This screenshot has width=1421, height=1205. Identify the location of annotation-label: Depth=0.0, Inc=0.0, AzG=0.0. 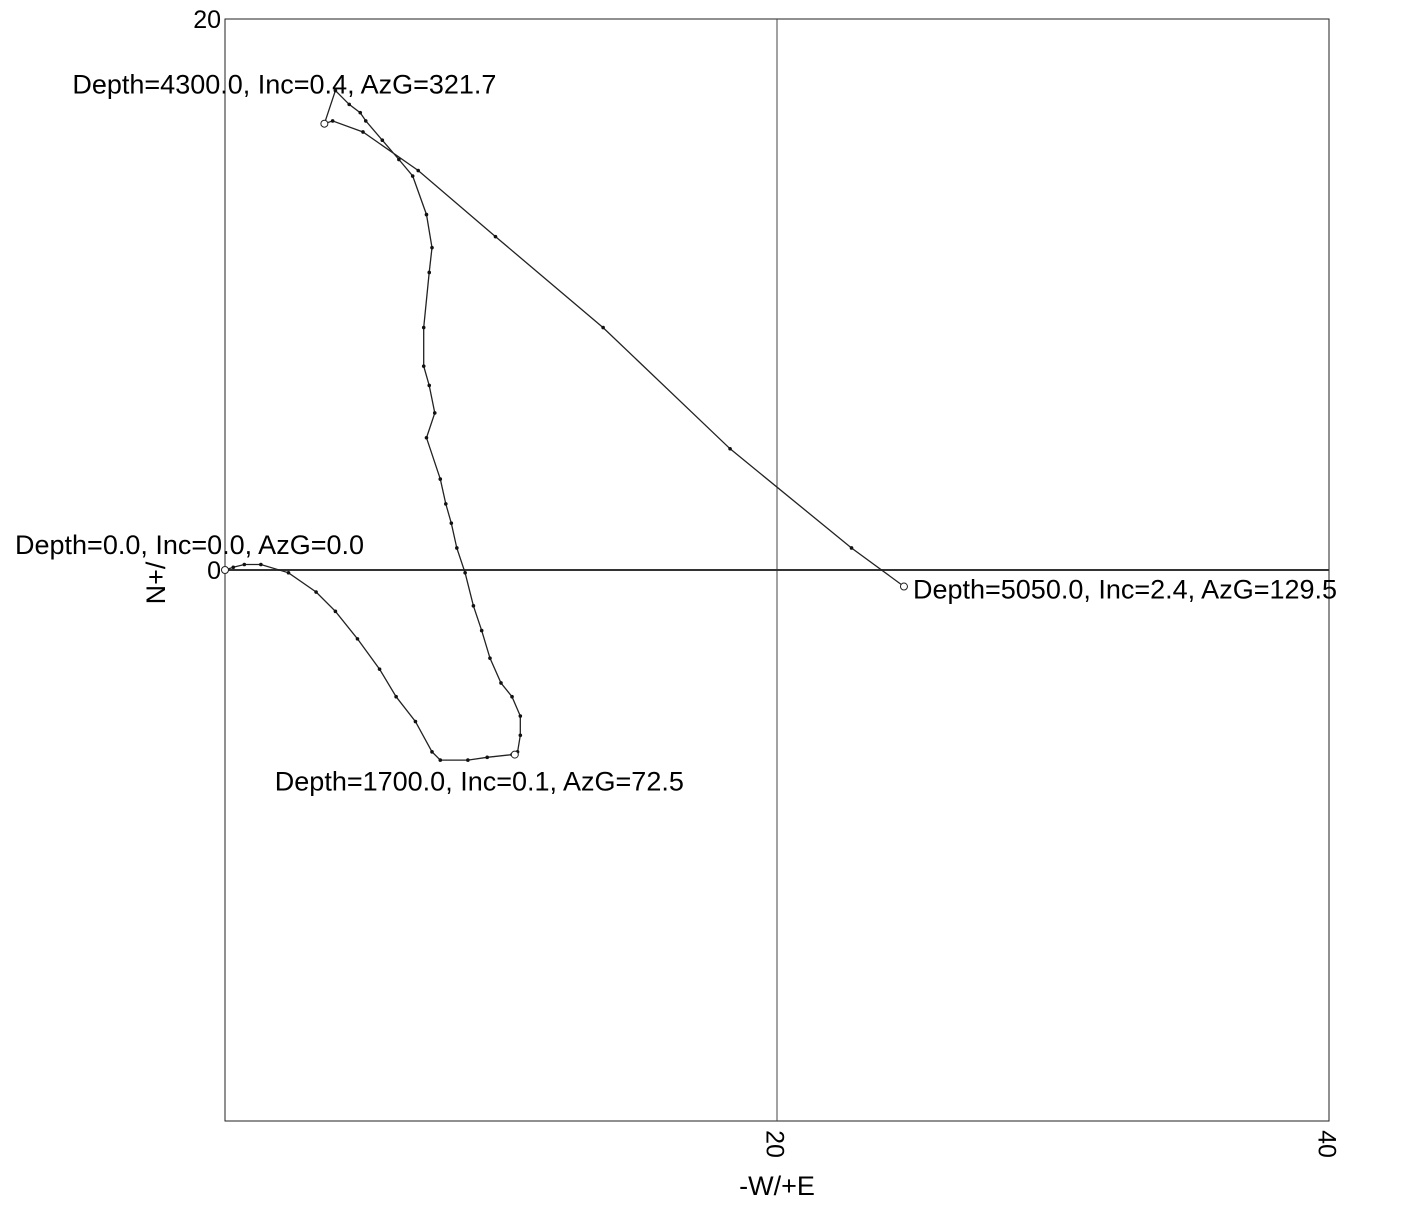
(189, 545).